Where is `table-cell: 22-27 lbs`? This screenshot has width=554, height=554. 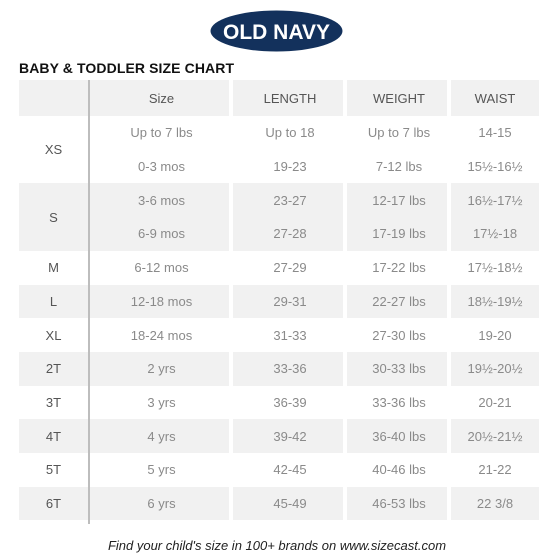 table-cell: 22-27 lbs is located at coordinates (399, 301).